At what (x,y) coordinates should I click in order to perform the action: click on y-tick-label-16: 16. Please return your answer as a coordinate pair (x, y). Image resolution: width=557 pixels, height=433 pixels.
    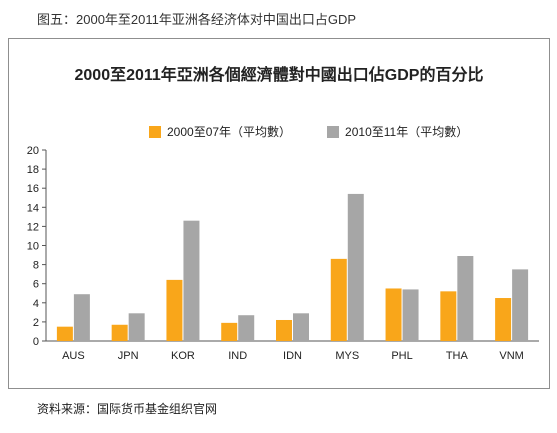
    Looking at the image, I should click on (33, 189).